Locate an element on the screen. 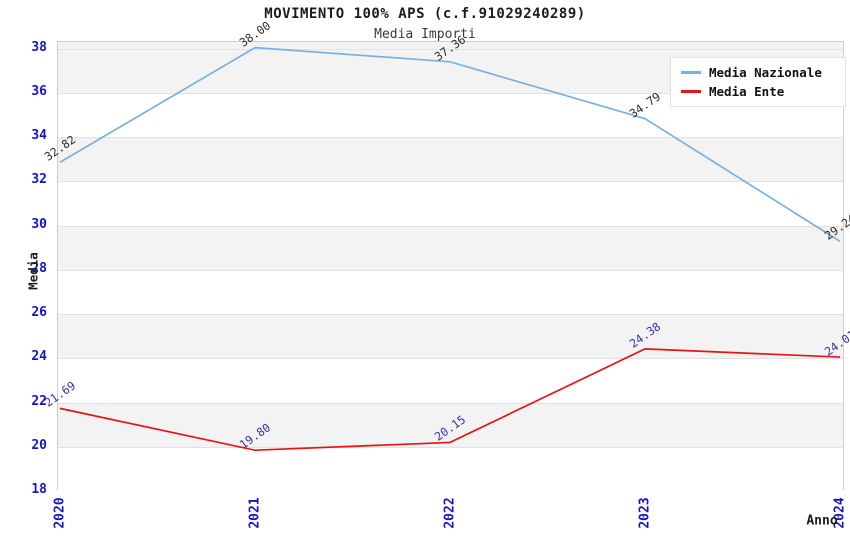 The width and height of the screenshot is (850, 550). x-tick-label: 2020 is located at coordinates (60, 513).